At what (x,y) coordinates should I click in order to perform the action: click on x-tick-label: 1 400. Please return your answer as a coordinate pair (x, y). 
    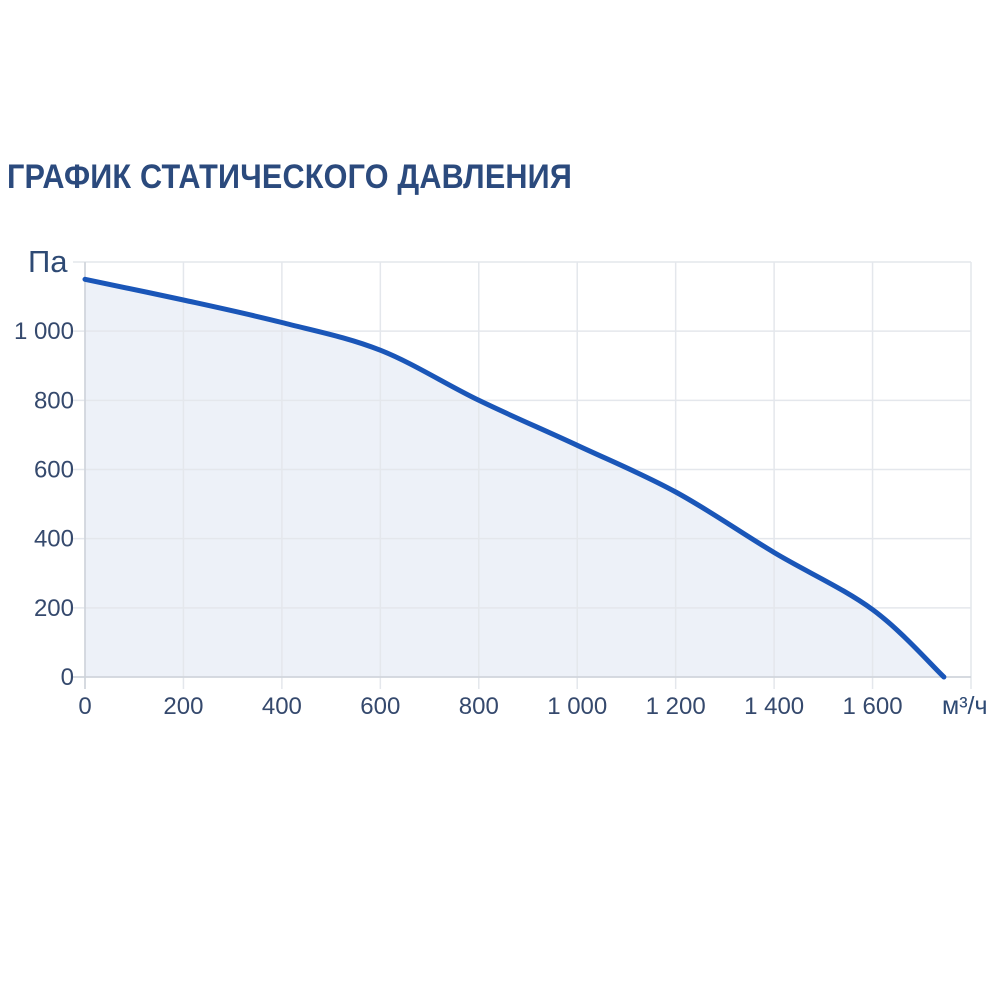
    Looking at the image, I should click on (774, 706).